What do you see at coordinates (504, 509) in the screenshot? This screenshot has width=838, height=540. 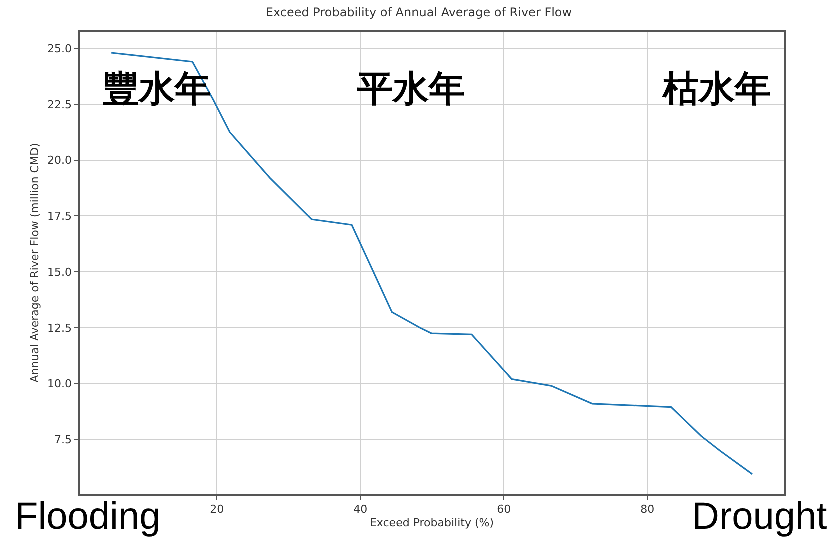 I see `x-tick-label: 60` at bounding box center [504, 509].